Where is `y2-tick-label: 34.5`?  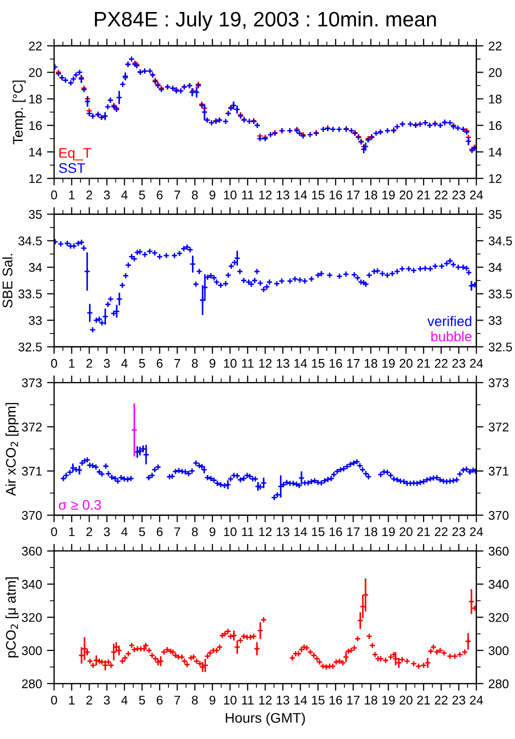
y2-tick-label: 34.5 is located at coordinates (500, 241).